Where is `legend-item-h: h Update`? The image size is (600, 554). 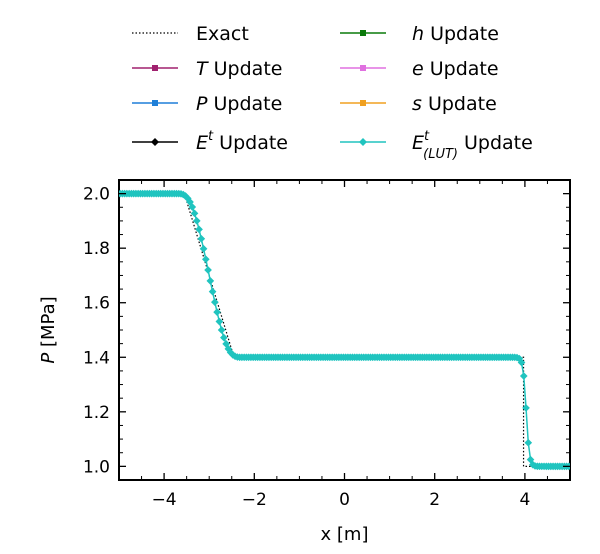
legend-item-h: h Update is located at coordinates (419, 34).